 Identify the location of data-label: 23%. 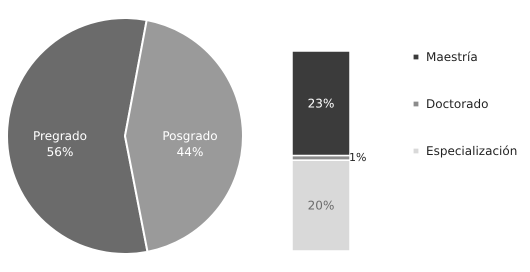
(321, 103).